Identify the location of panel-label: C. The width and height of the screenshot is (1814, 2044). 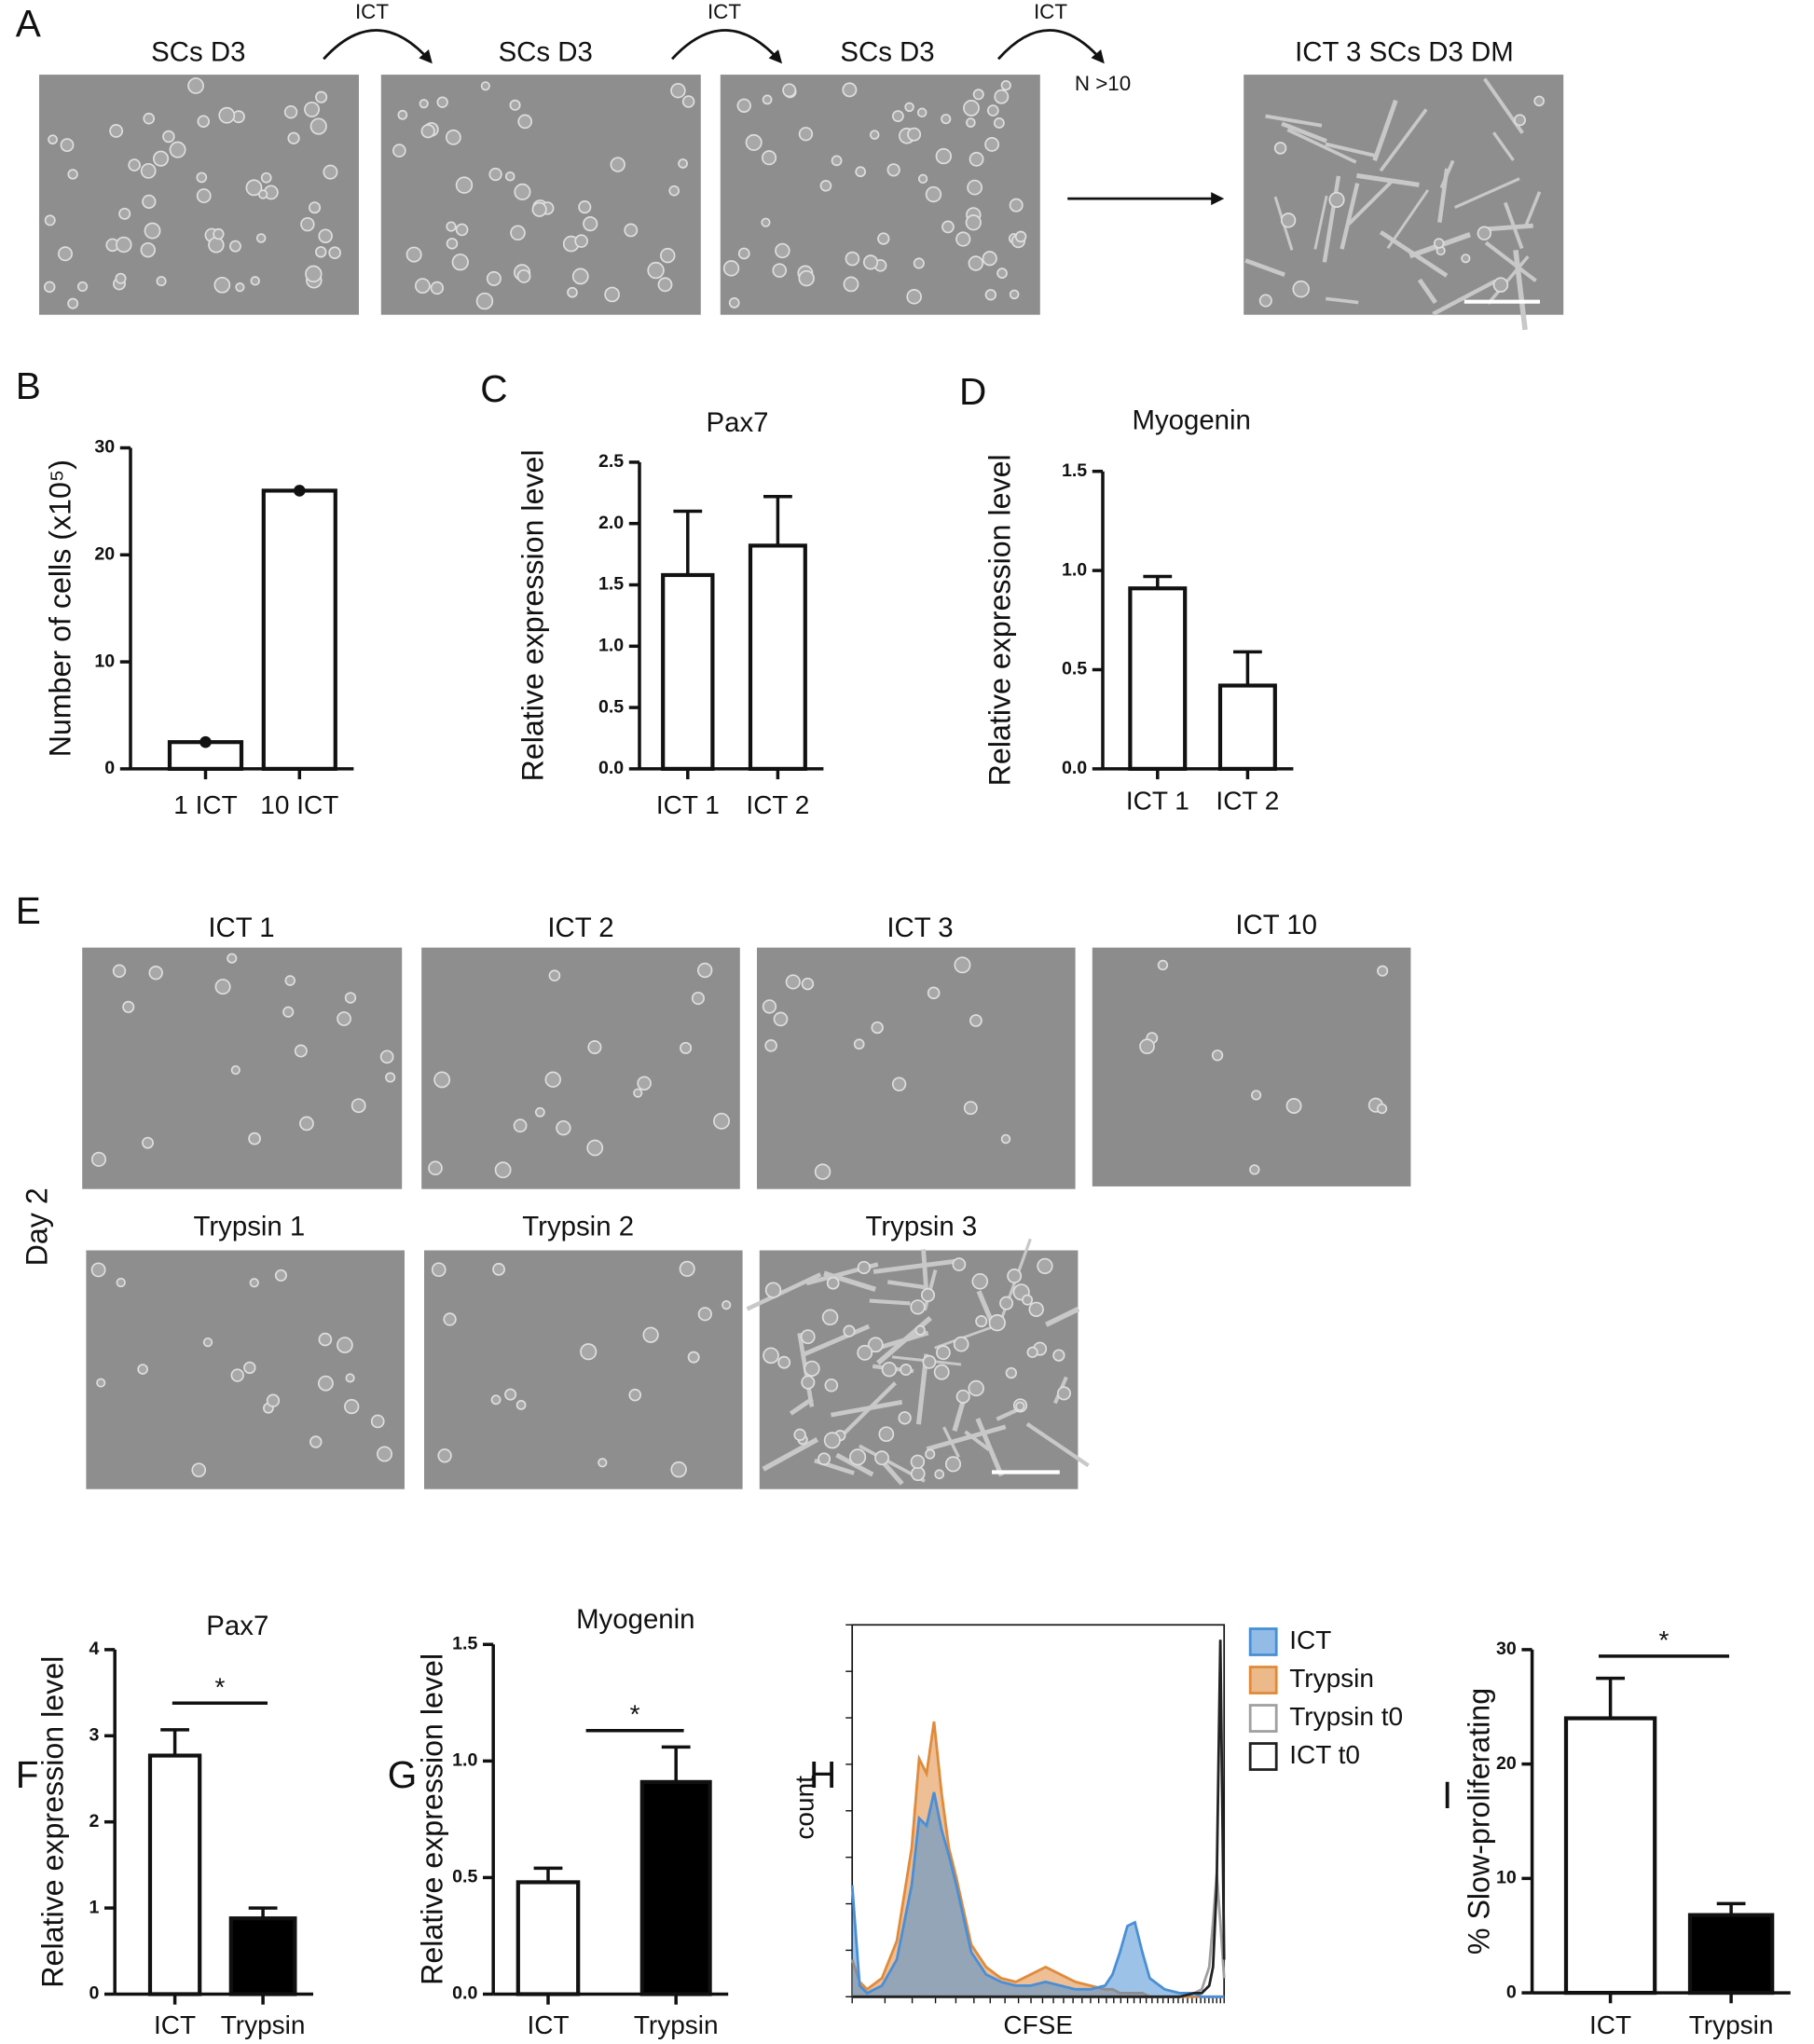
(493, 388).